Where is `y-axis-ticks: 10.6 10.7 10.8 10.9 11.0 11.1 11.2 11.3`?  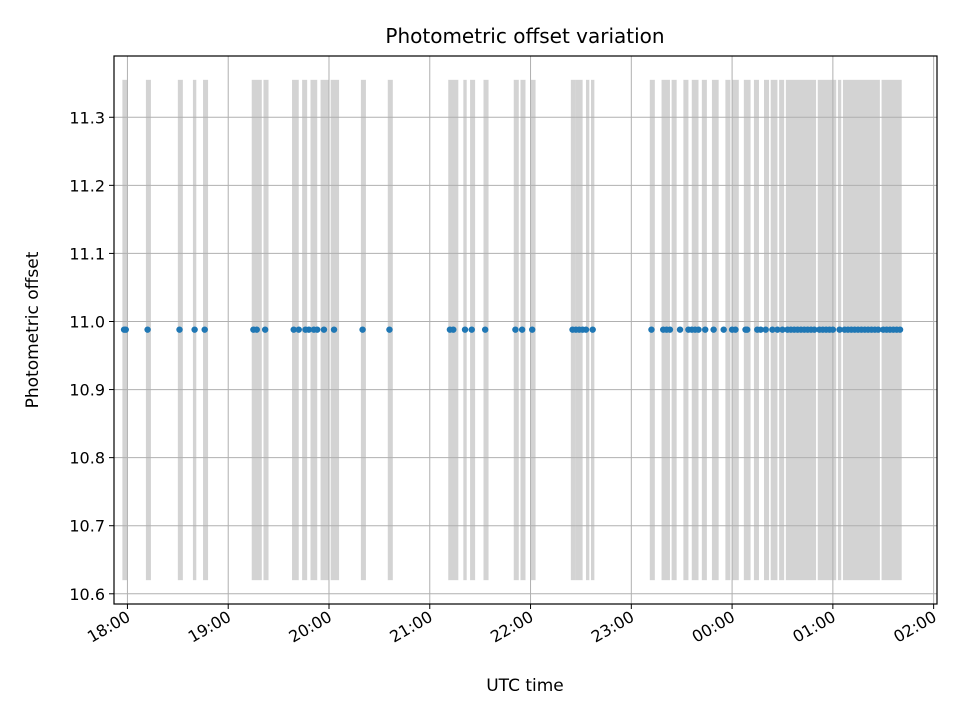 y-axis-ticks: 10.6 10.7 10.8 10.9 11.0 11.1 11.2 11.3 is located at coordinates (91, 356).